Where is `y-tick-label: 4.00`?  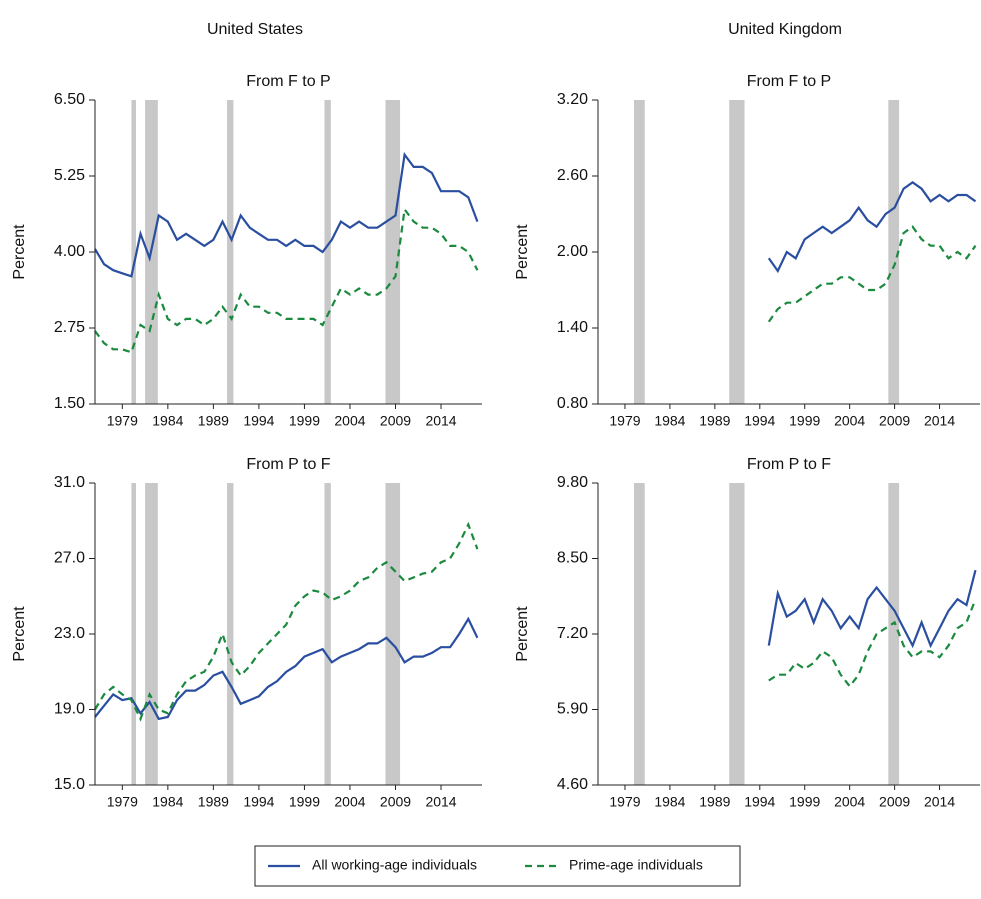
y-tick-label: 4.00 is located at coordinates (69, 251).